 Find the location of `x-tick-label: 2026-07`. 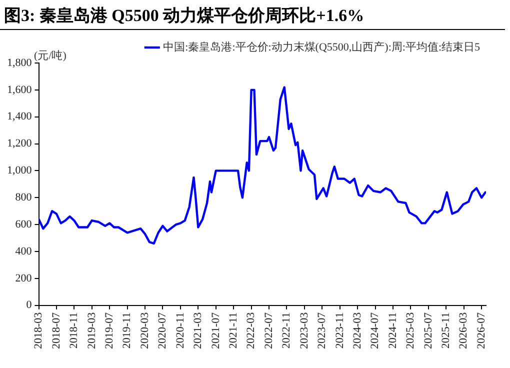

x-tick-label: 2026-07 is located at coordinates (481, 331).